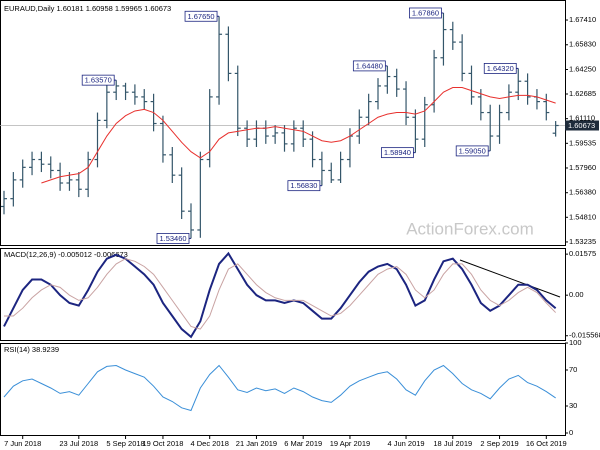 This screenshot has height=450, width=600. What do you see at coordinates (582, 19) in the screenshot?
I see `y-tick-label: 1.67410` at bounding box center [582, 19].